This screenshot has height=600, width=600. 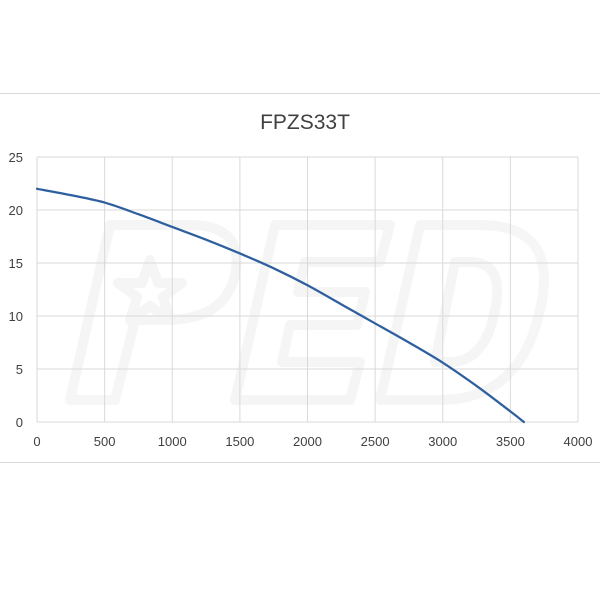 I want to click on x-tick-label: 3000, so click(x=442, y=441).